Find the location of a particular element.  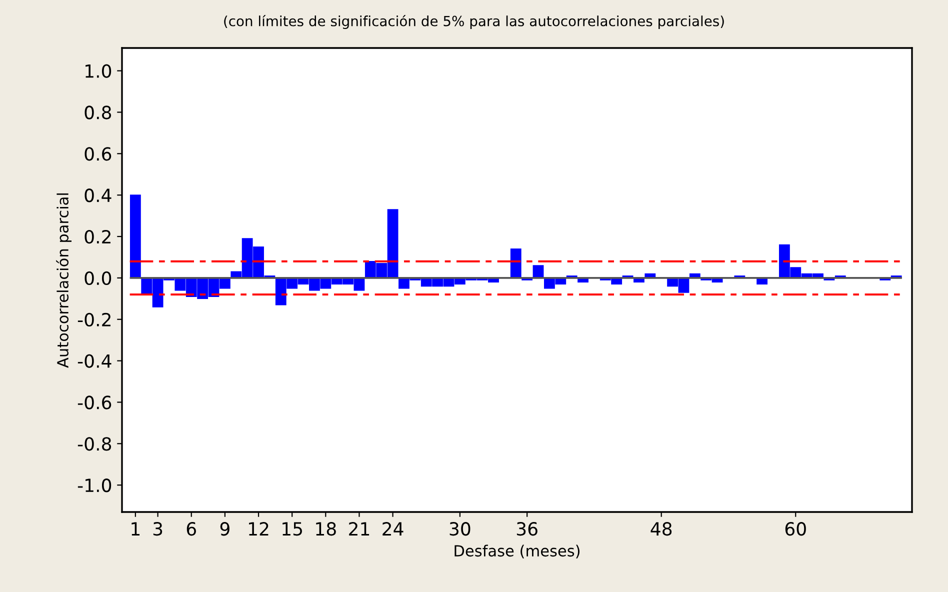

y-tick-label: 0.6 is located at coordinates (98, 154).